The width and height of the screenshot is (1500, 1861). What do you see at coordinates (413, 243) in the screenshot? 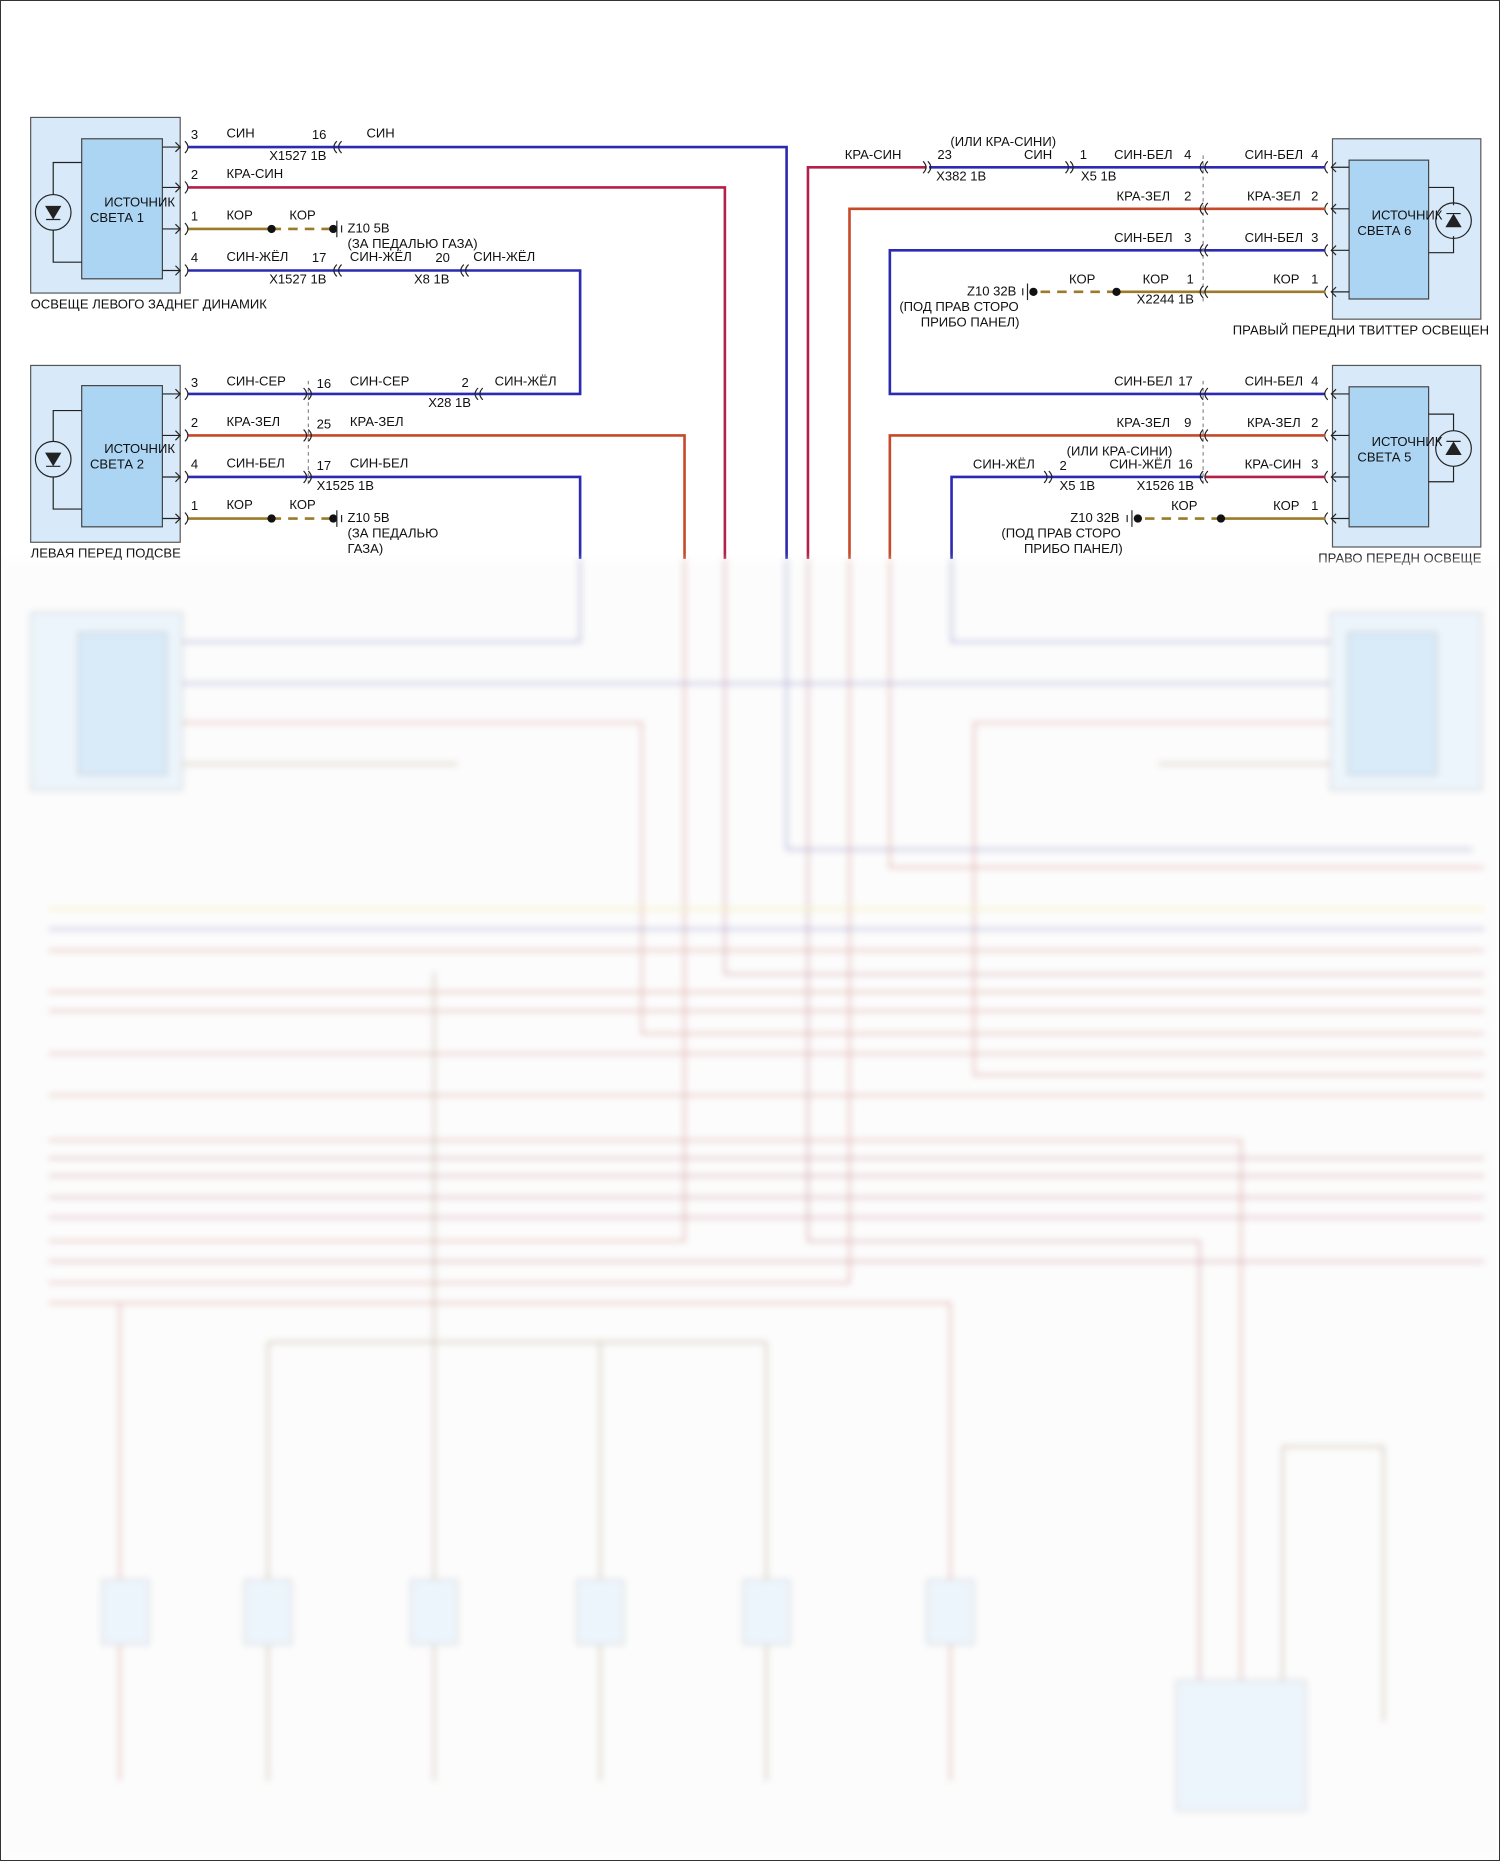
I see `wire-label: (ЗА ПЕДАЛЬЮ ГАЗА)` at bounding box center [413, 243].